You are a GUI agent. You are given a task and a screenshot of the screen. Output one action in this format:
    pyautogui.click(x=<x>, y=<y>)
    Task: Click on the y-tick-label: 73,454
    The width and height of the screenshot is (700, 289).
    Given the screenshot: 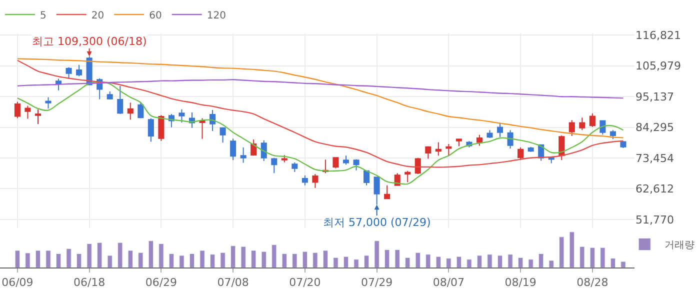 What is the action you would take?
    pyautogui.click(x=655, y=158)
    